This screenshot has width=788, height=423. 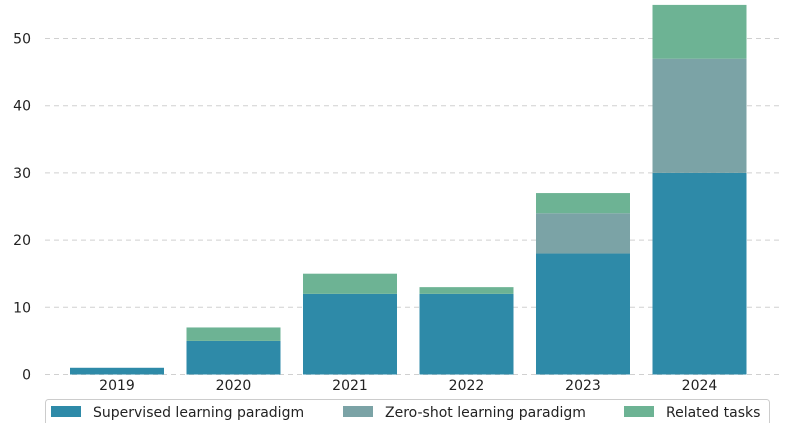 What do you see at coordinates (117, 386) in the screenshot?
I see `x-tick-label: 2019` at bounding box center [117, 386].